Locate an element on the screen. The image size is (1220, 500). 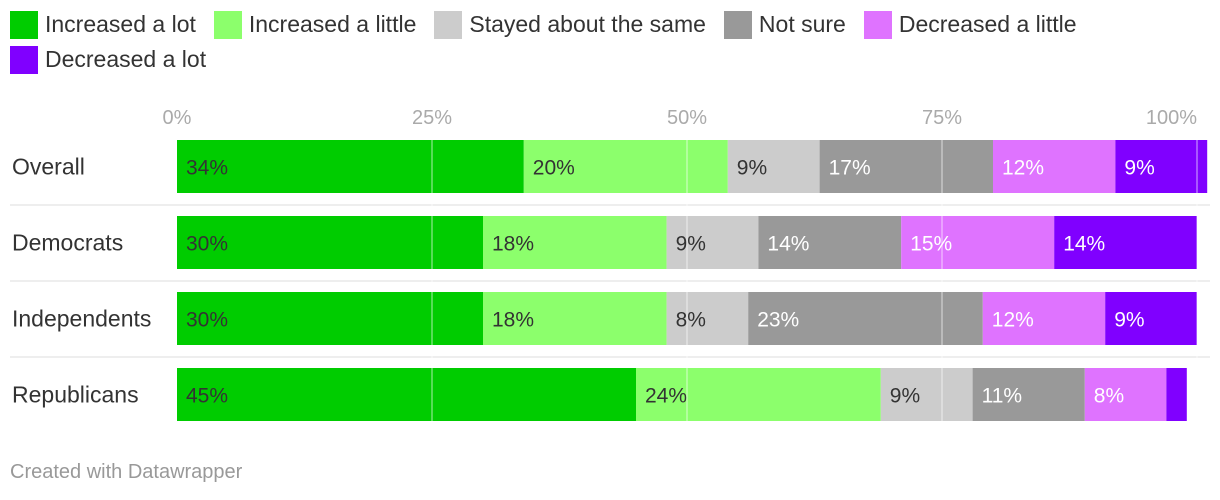
bar-segment-overall-increased-a-lot is located at coordinates (350, 166).